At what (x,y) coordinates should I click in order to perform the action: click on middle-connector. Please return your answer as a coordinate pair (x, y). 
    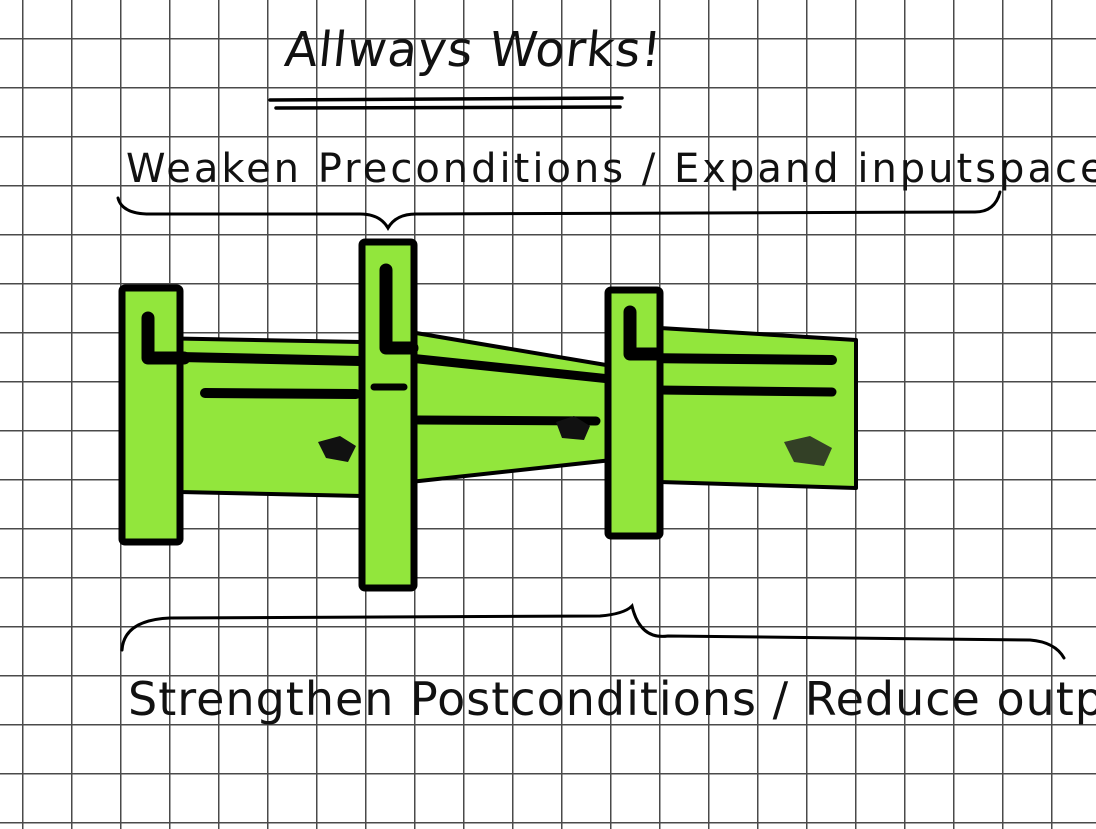
    Looking at the image, I should click on (500, 407).